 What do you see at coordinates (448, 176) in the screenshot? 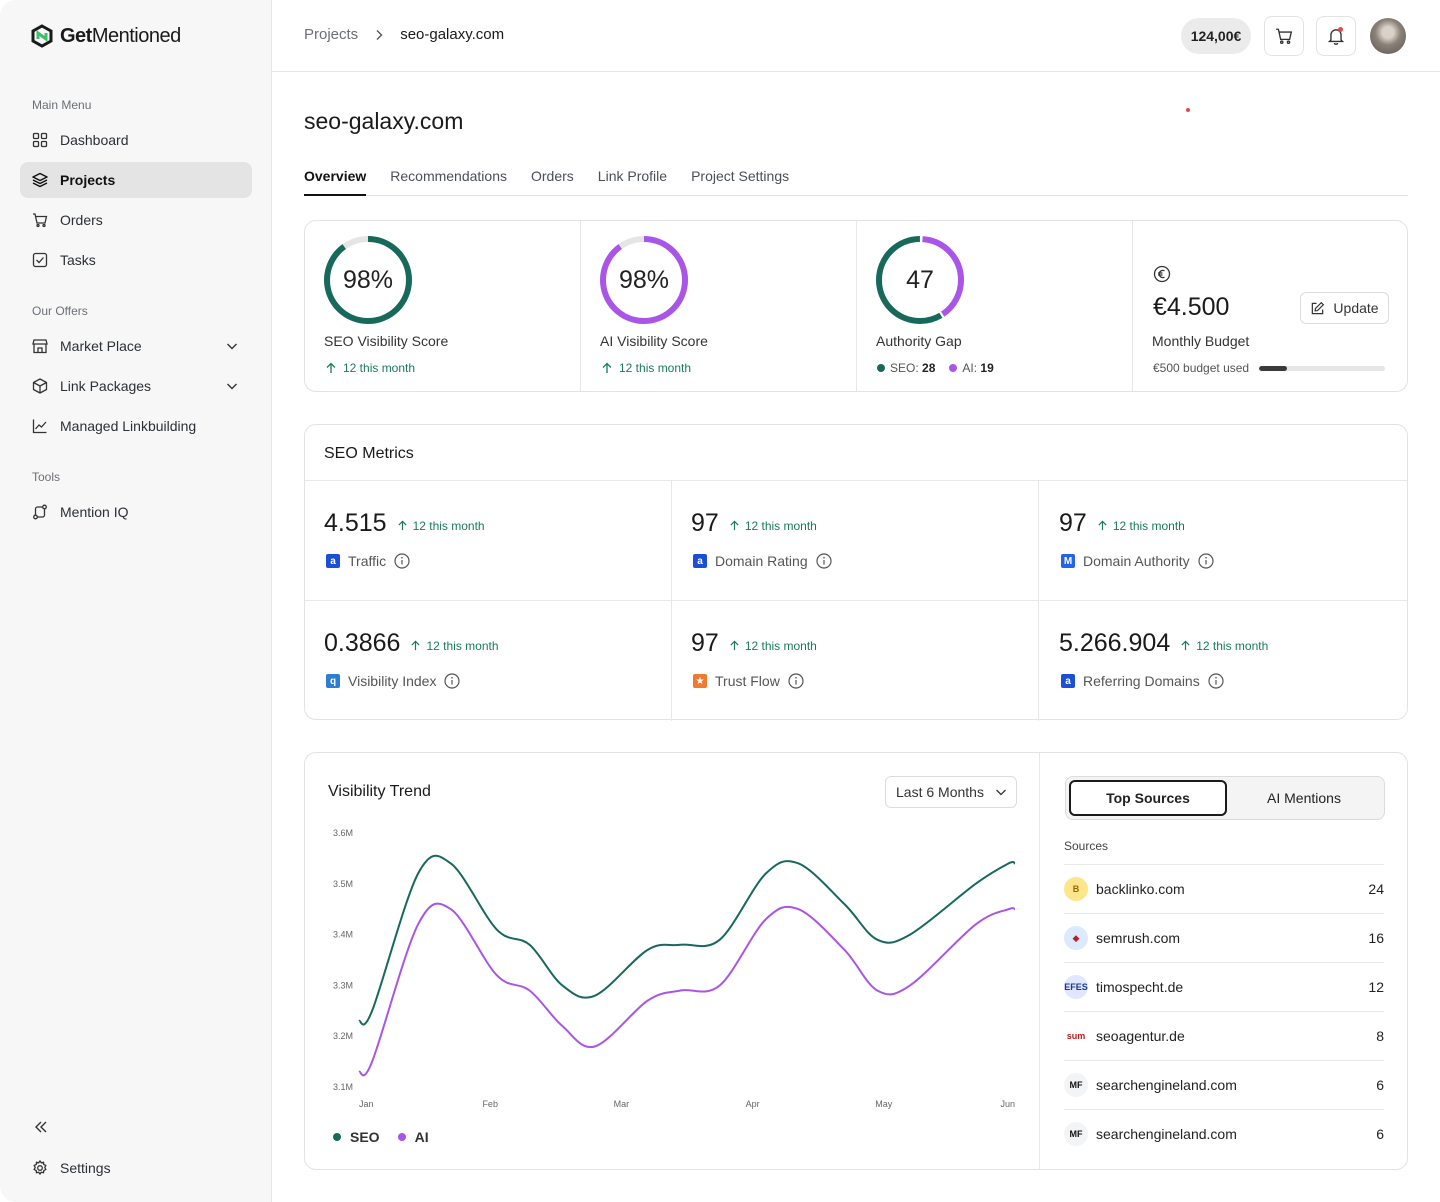
I see `tab-recommendations: Recommendations` at bounding box center [448, 176].